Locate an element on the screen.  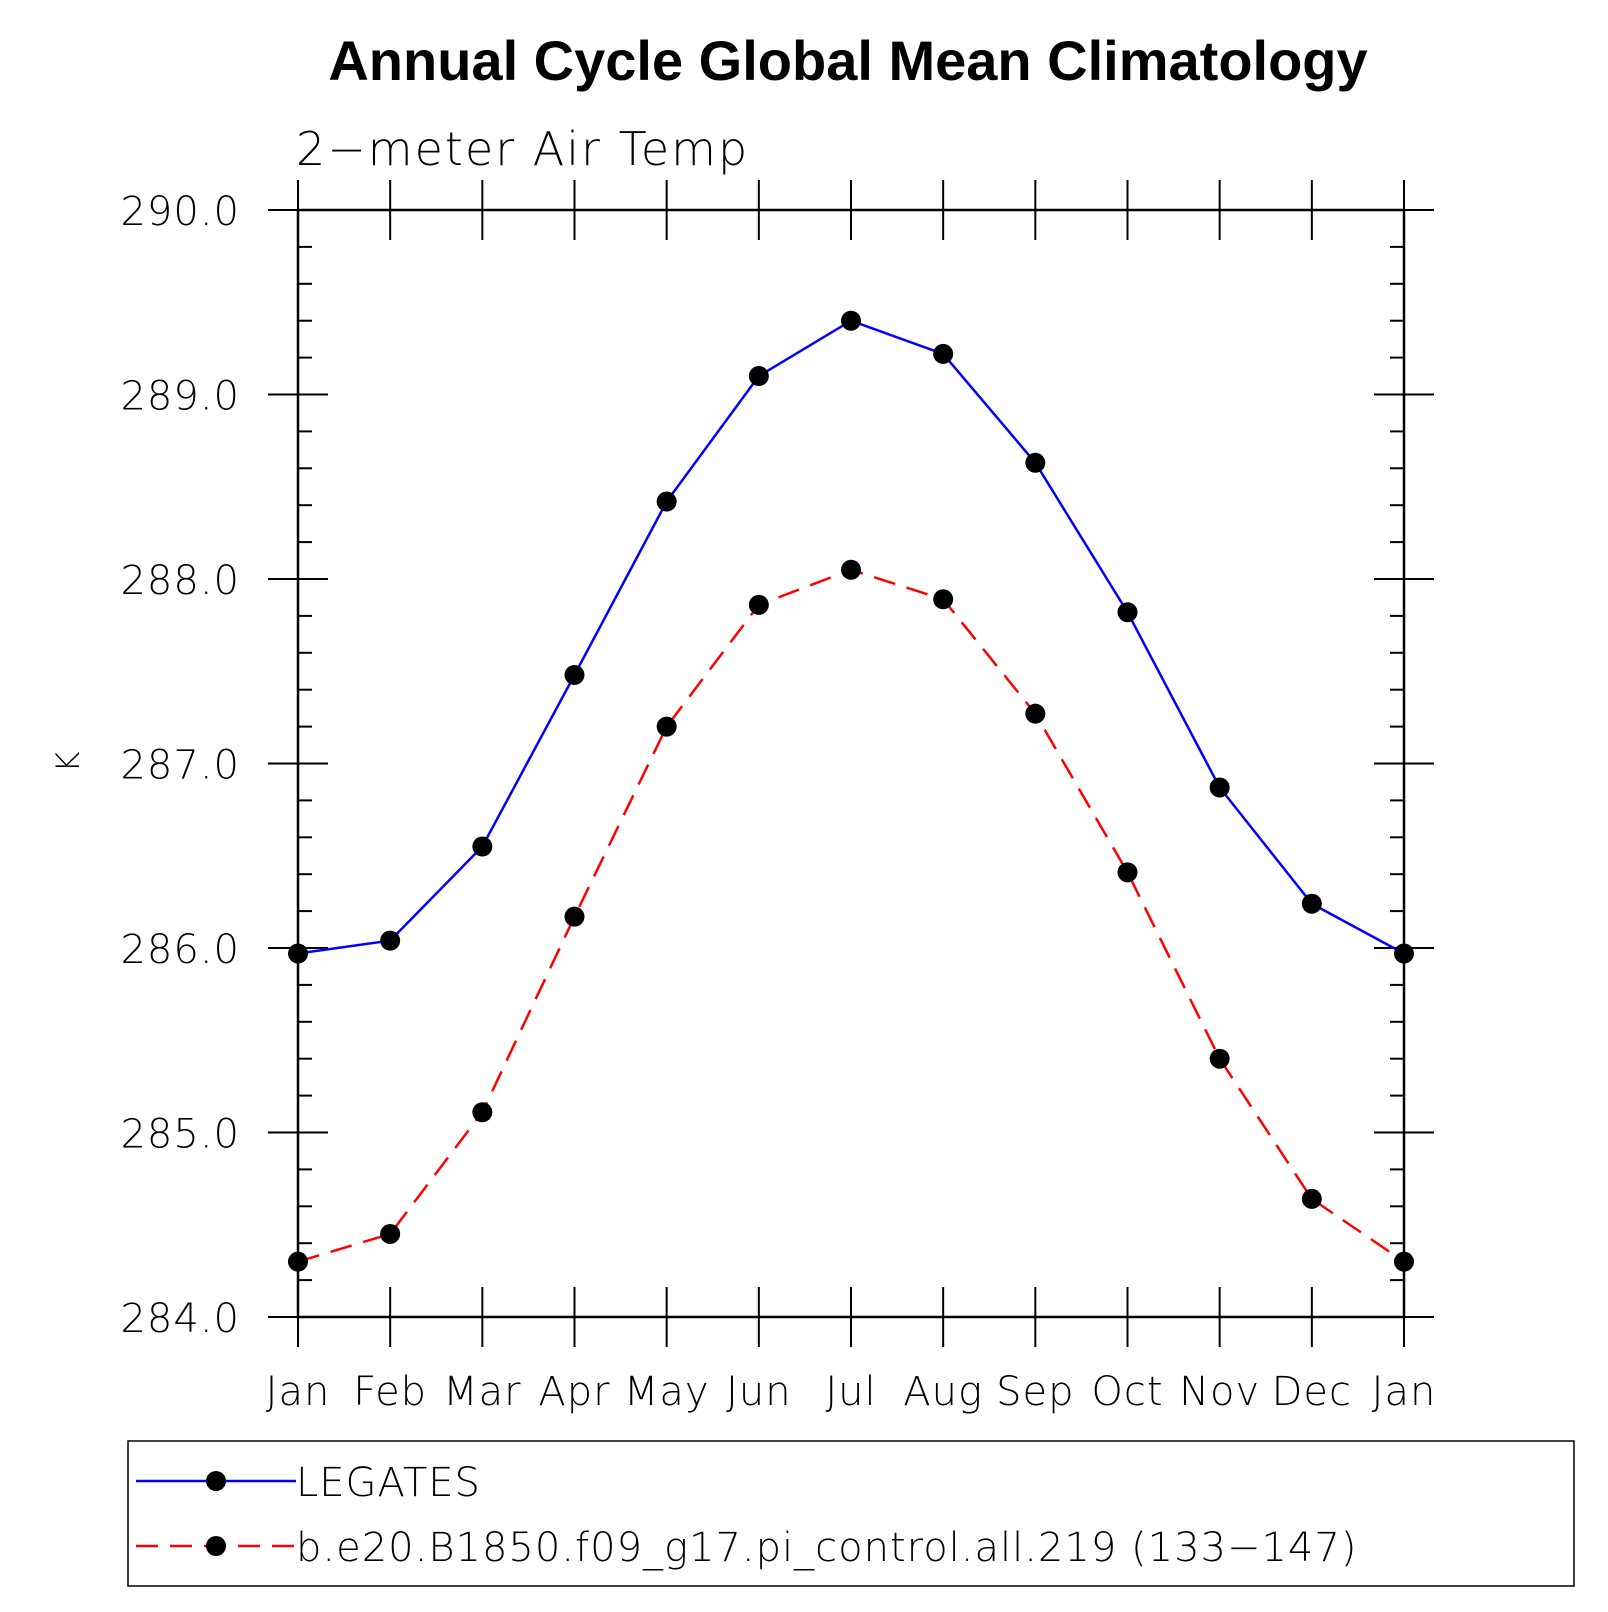
x-tick-label: Feb is located at coordinates (390, 1392).